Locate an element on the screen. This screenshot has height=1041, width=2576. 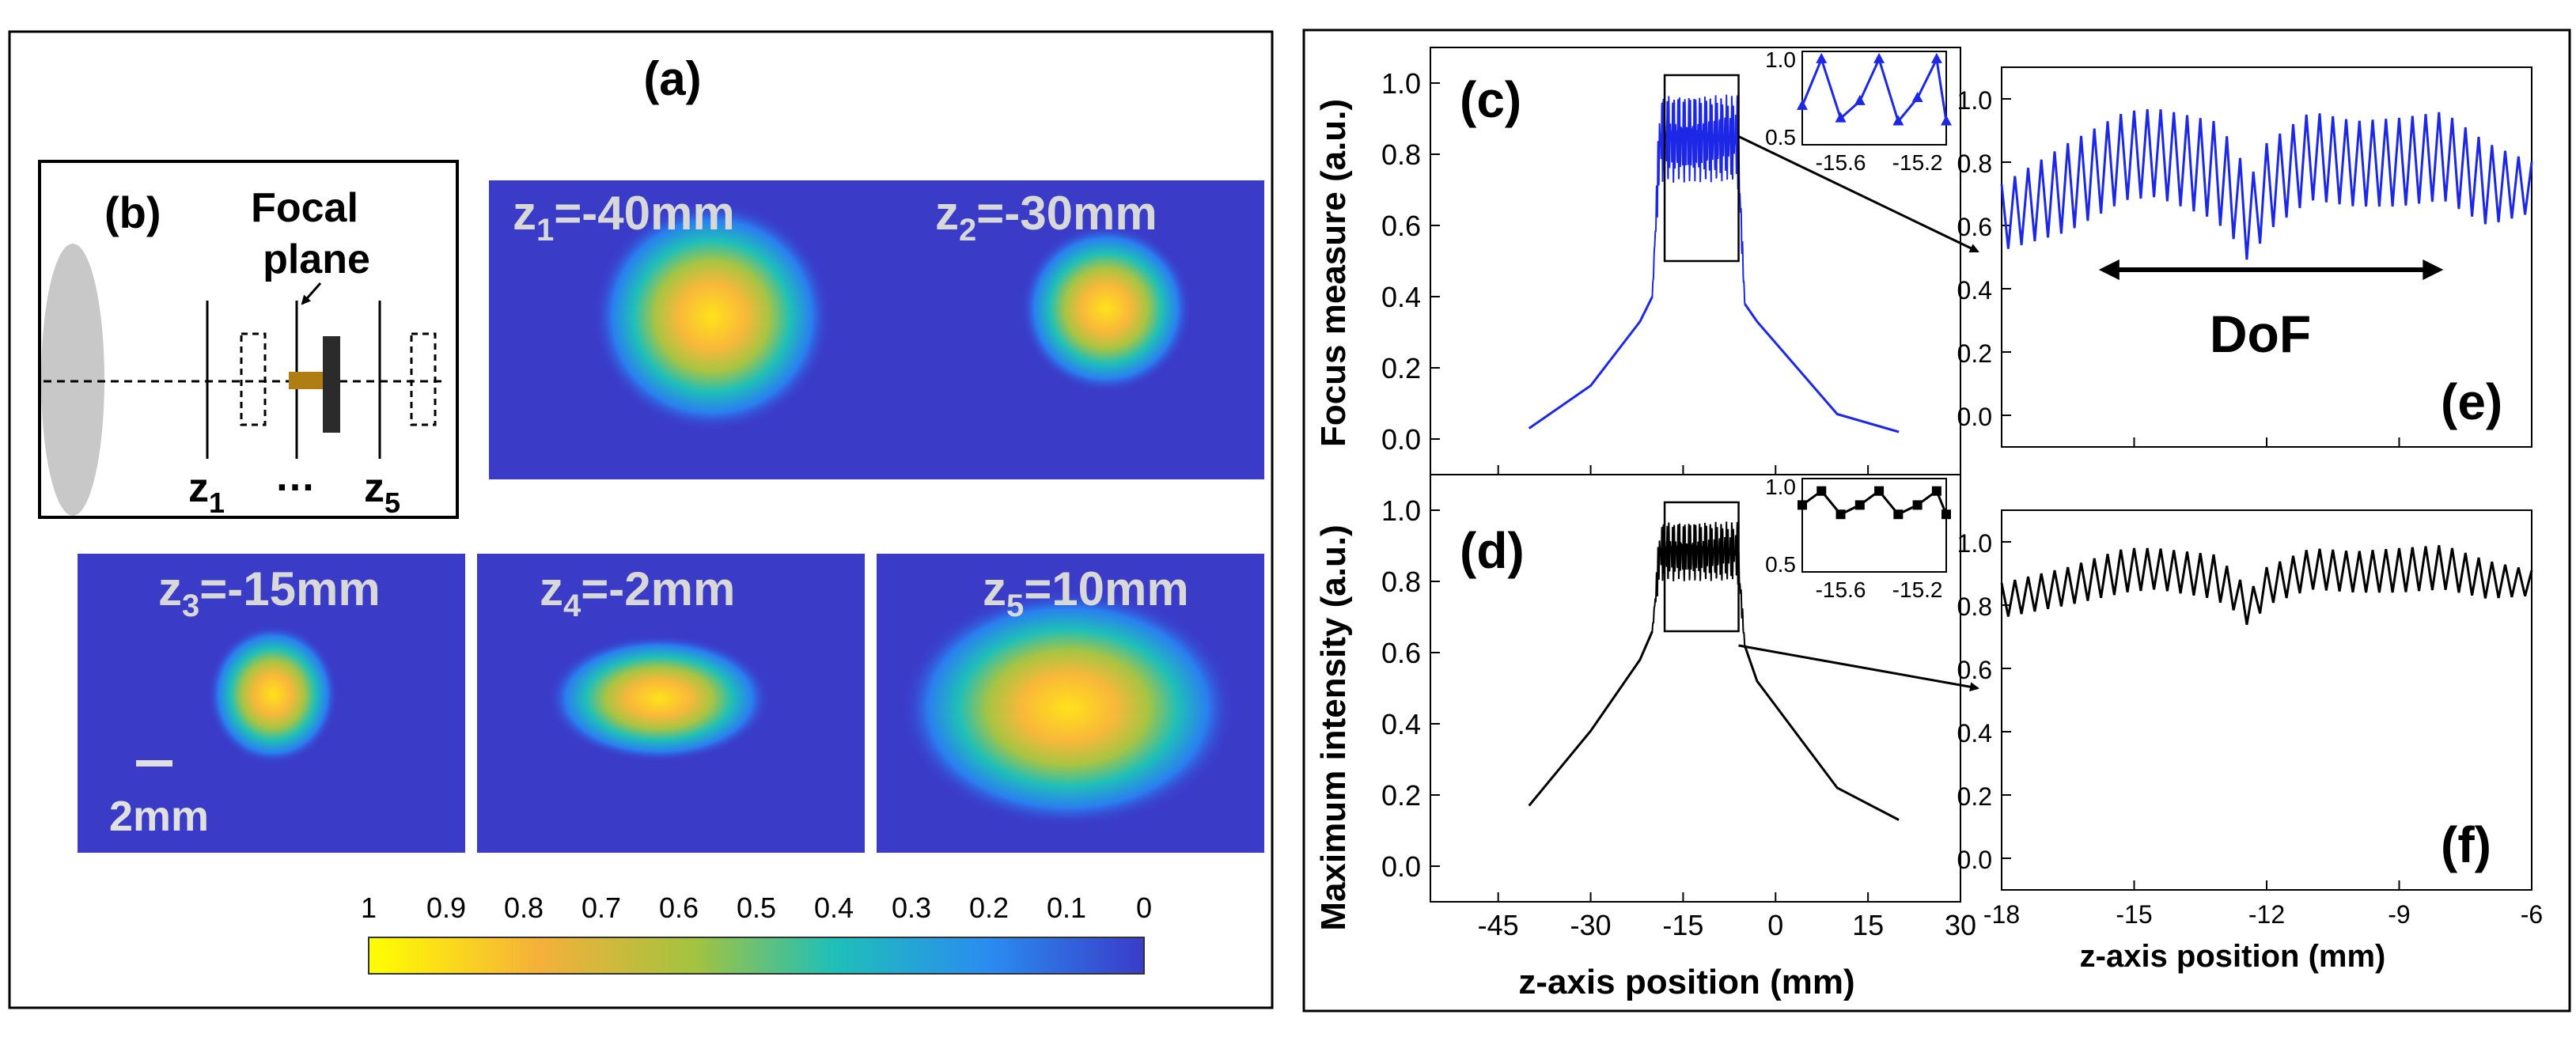
chart-e: 0.0 0.2 0.4 0.6 0.8 1.0 is located at coordinates (2245, 257).